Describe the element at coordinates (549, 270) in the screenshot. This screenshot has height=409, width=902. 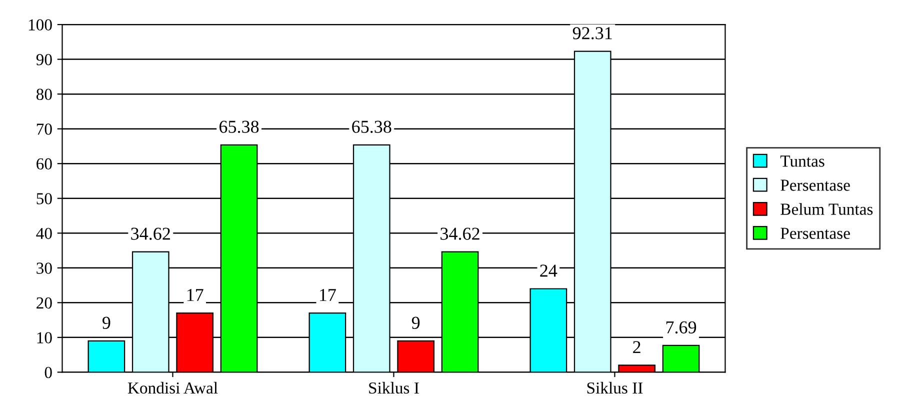
I see `data-label: 24` at that location.